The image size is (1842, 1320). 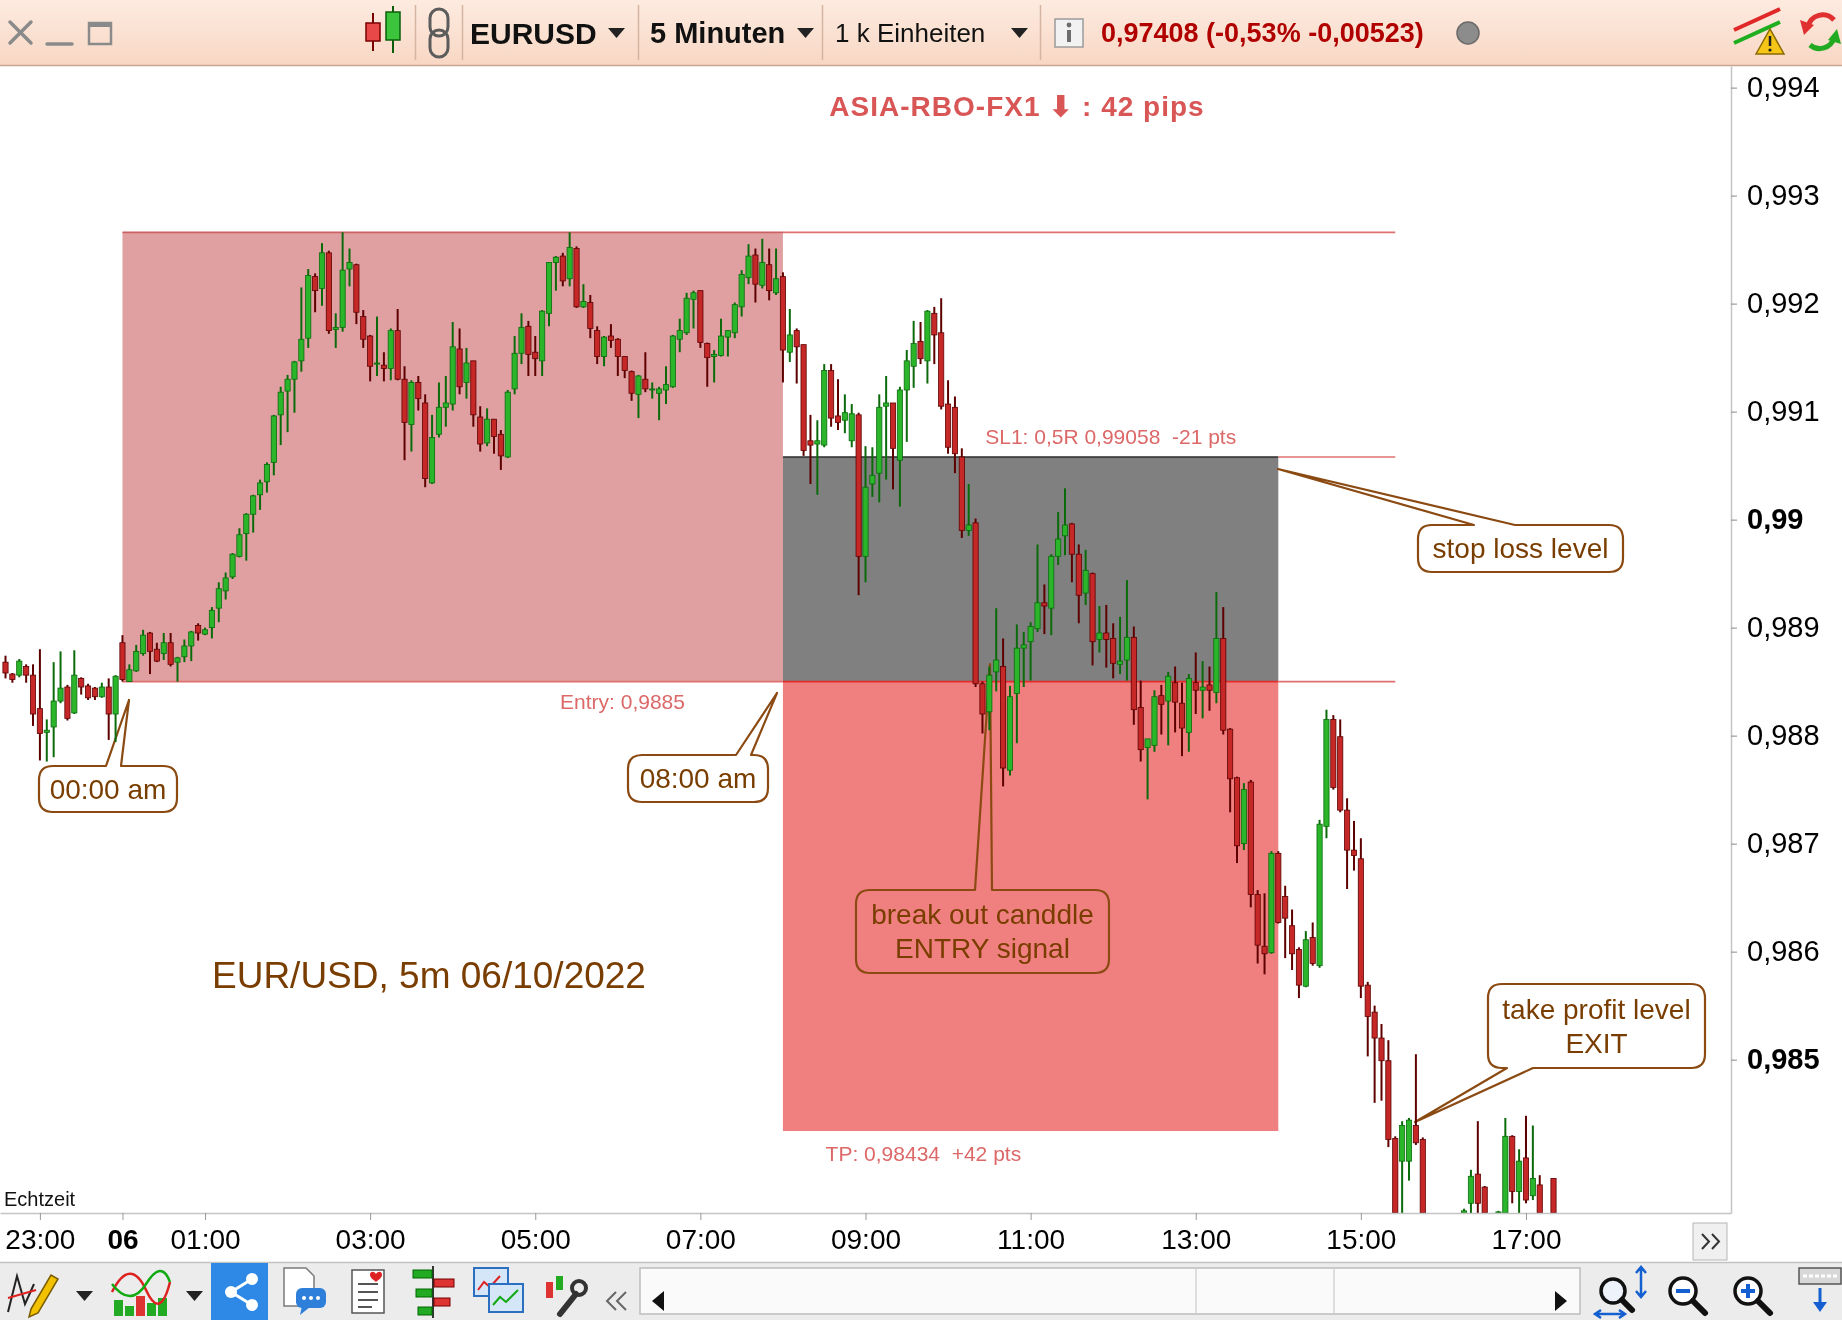 I want to click on annotation: break out canddle ENTRY signal, so click(x=982, y=932).